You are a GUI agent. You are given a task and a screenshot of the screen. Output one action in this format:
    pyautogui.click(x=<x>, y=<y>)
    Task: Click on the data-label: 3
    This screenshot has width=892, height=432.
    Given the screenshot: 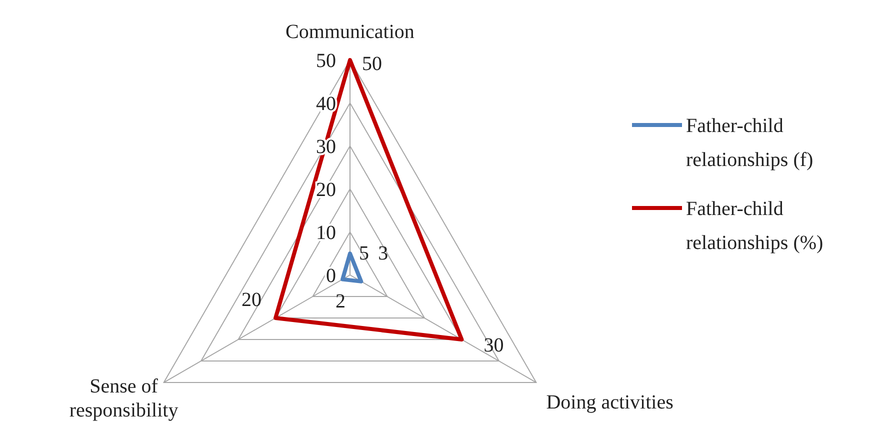 What is the action you would take?
    pyautogui.click(x=383, y=253)
    